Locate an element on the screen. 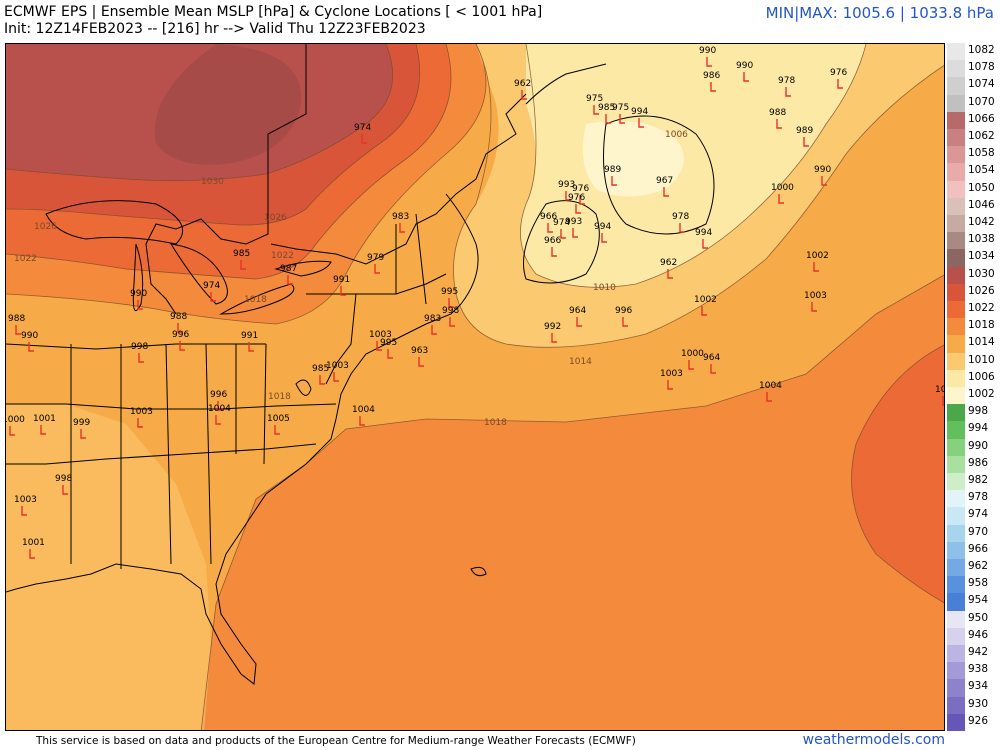 This screenshot has width=1000, height=750. cyclone-pressure-label: 990 is located at coordinates (138, 294).